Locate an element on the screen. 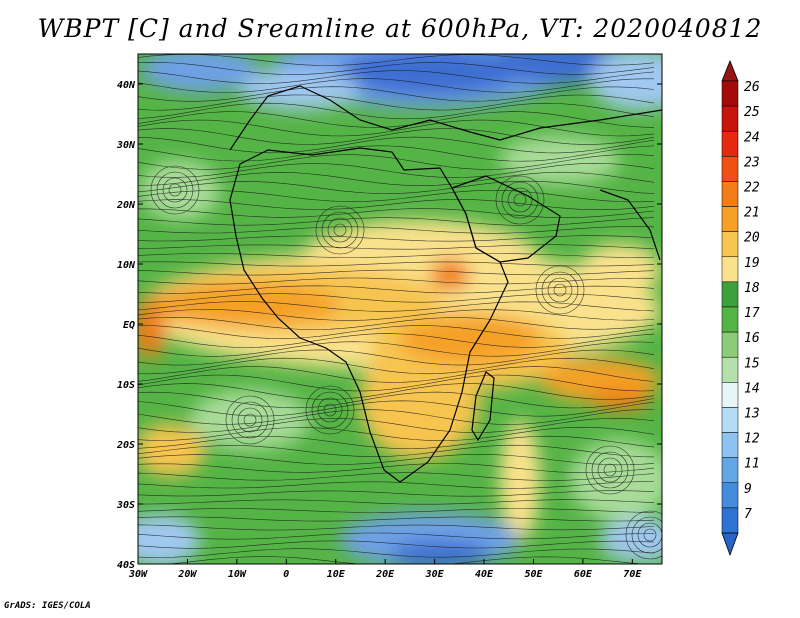  colorbar-label: 18 is located at coordinates (752, 288).